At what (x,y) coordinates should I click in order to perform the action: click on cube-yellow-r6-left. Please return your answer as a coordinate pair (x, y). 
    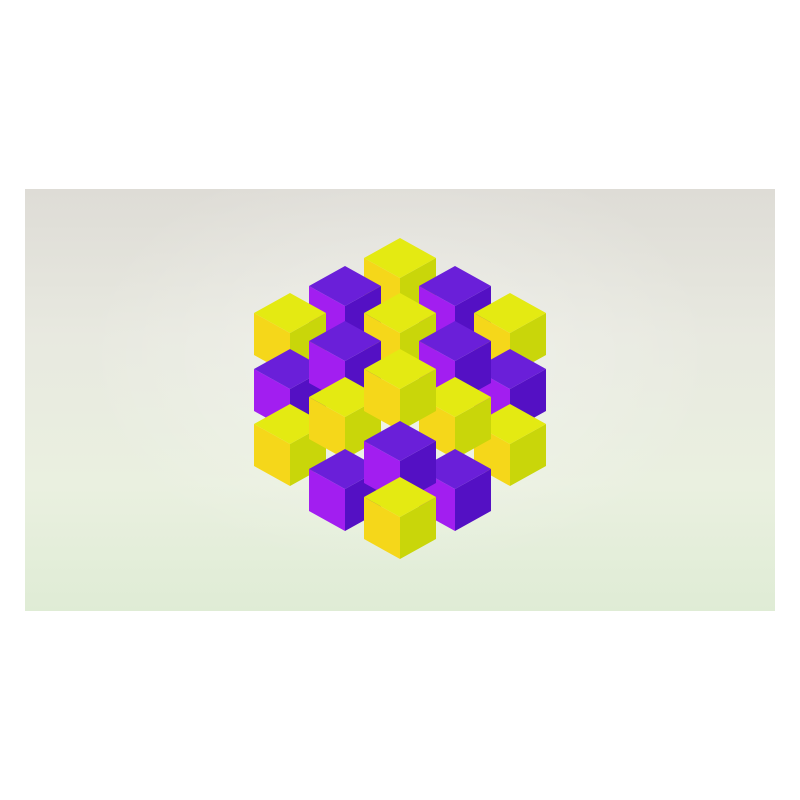
    Looking at the image, I should click on (290, 445).